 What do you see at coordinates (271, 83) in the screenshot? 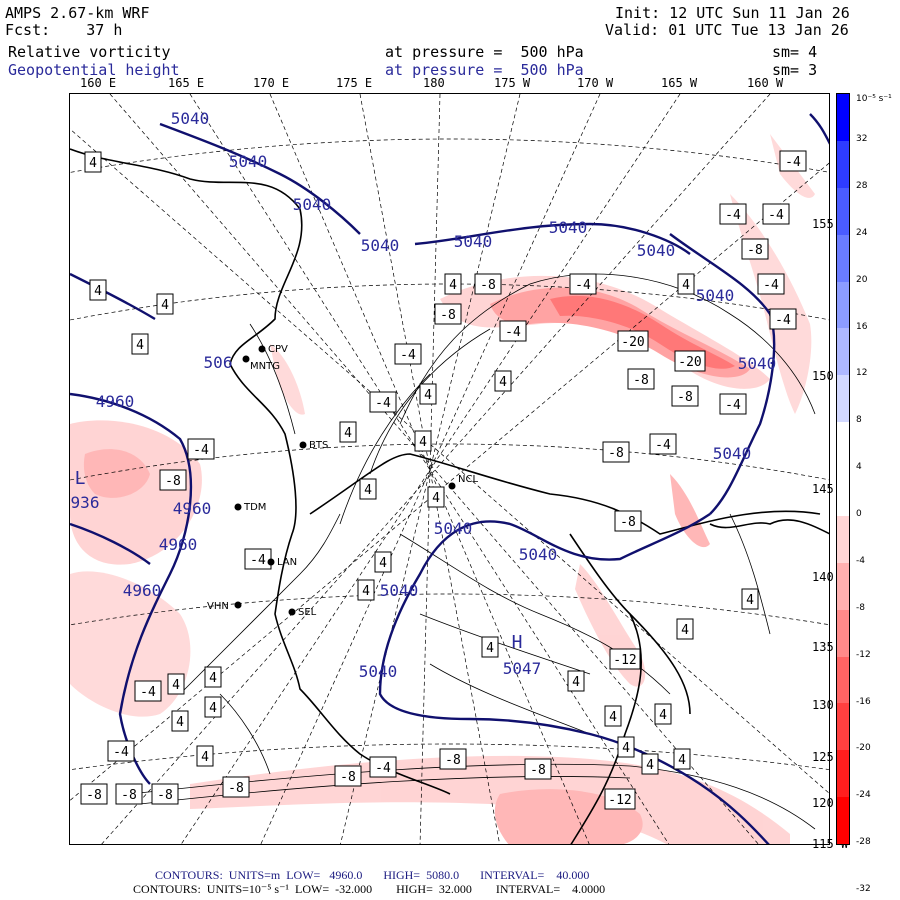
I see `lon-label: 170 E` at bounding box center [271, 83].